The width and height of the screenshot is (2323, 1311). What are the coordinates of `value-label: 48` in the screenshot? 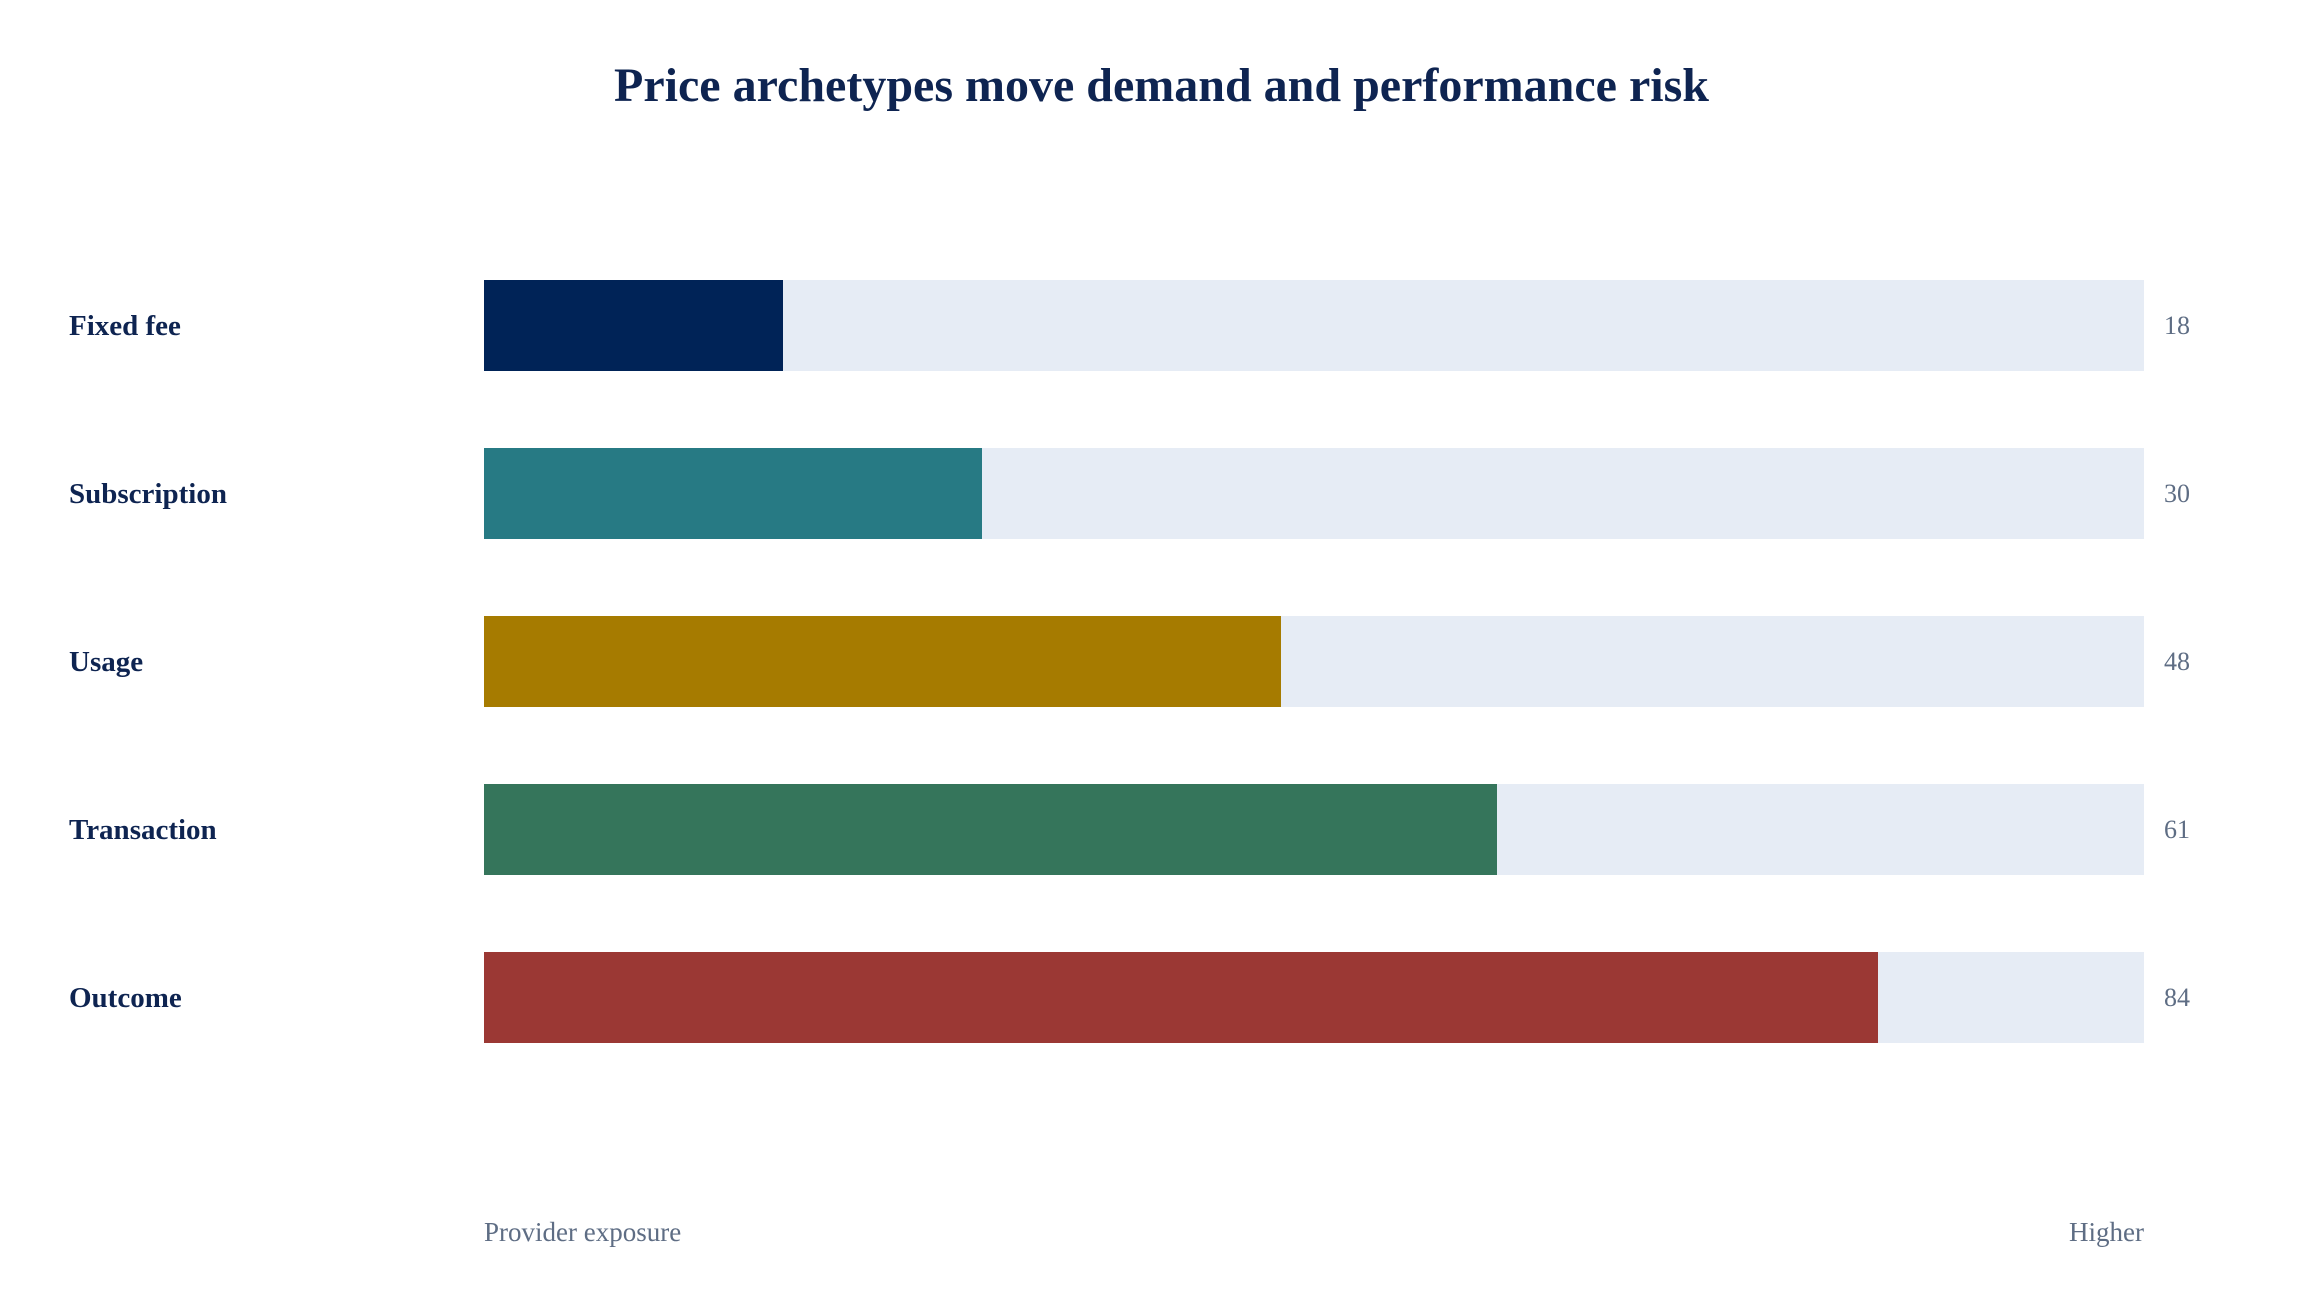 It's located at (2177, 661).